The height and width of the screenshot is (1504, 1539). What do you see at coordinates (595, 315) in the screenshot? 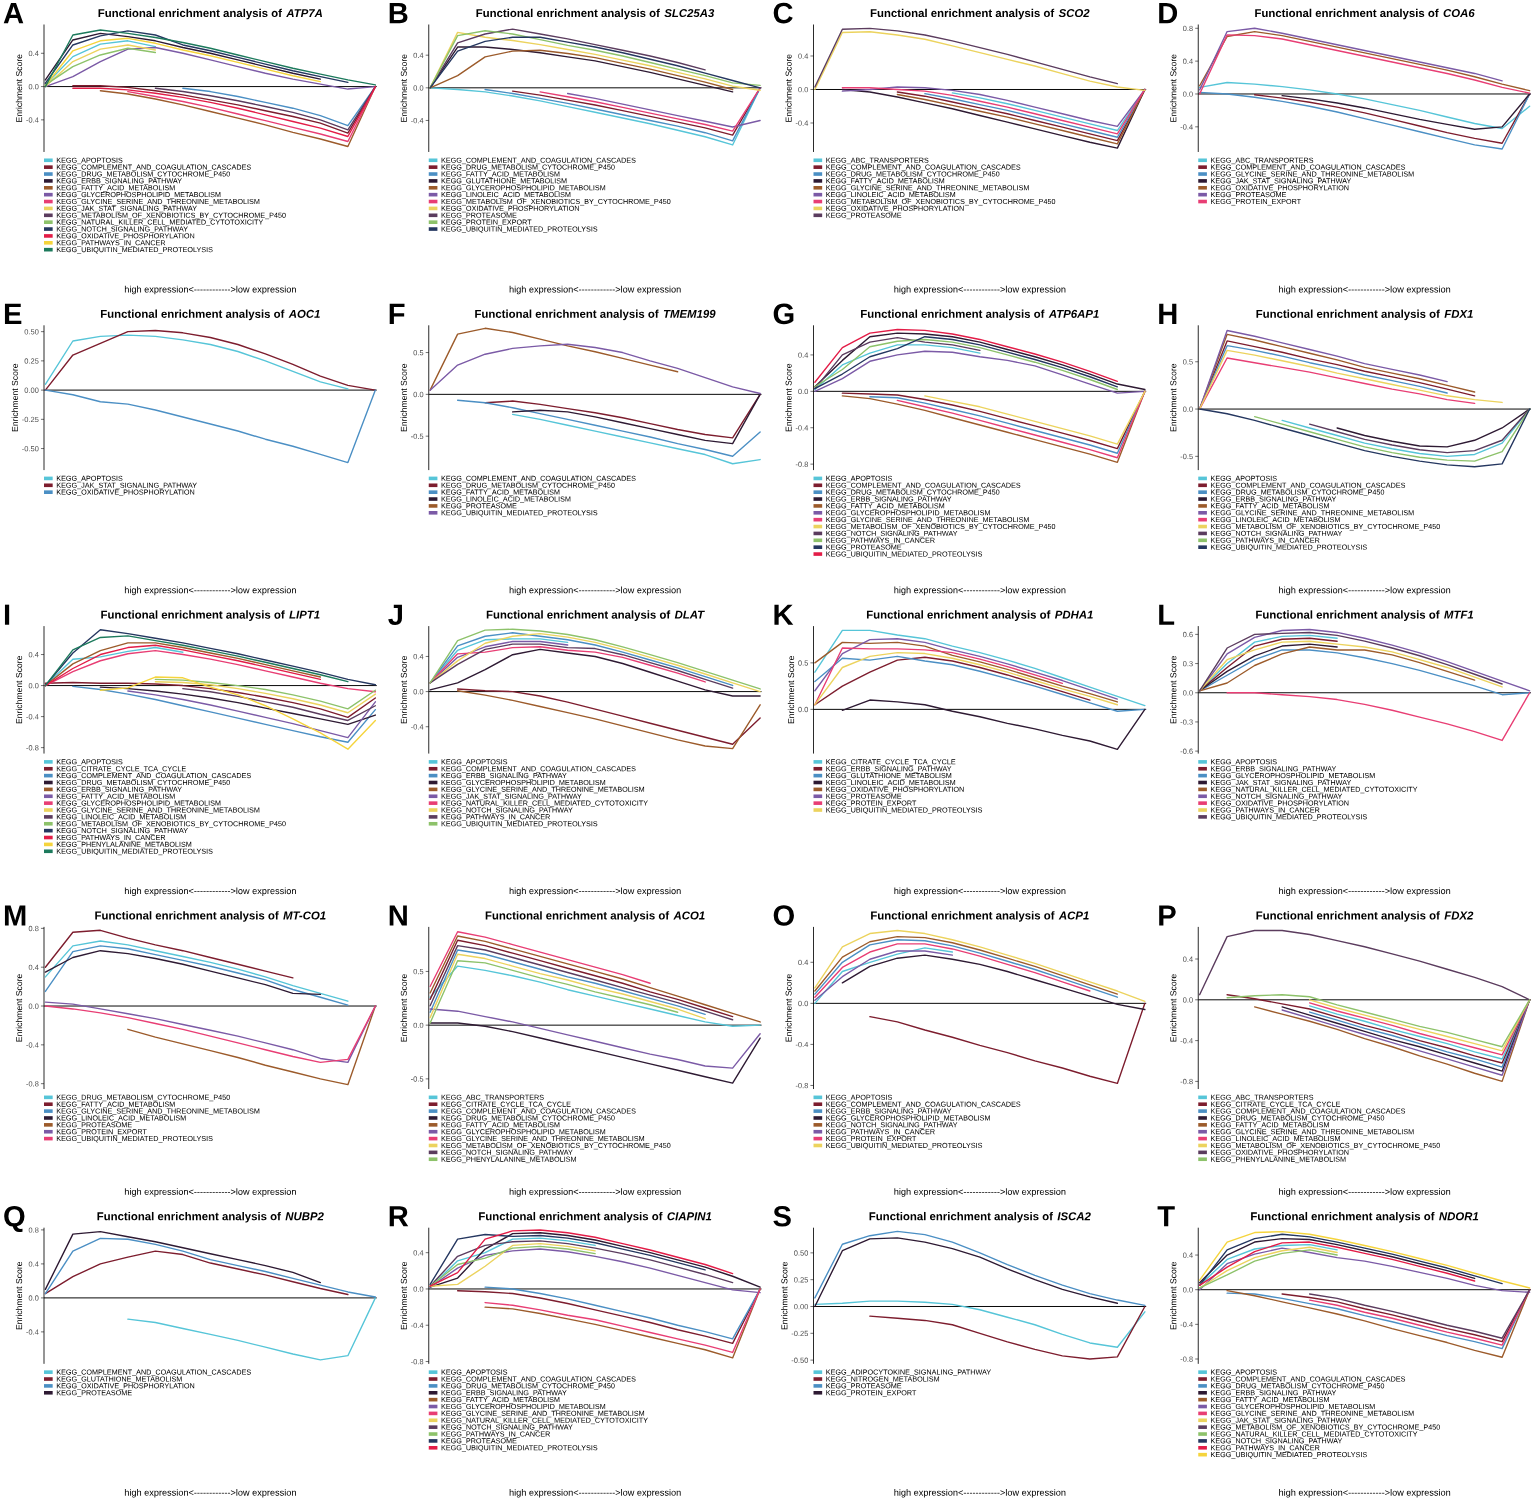
I see `chart-title: Functional enrichment analysis of TMEM199` at bounding box center [595, 315].